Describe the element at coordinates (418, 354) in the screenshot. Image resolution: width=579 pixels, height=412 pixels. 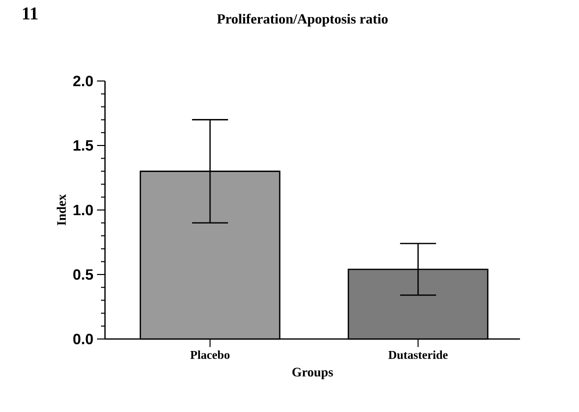
I see `x-tick-label: Dutasteride` at that location.